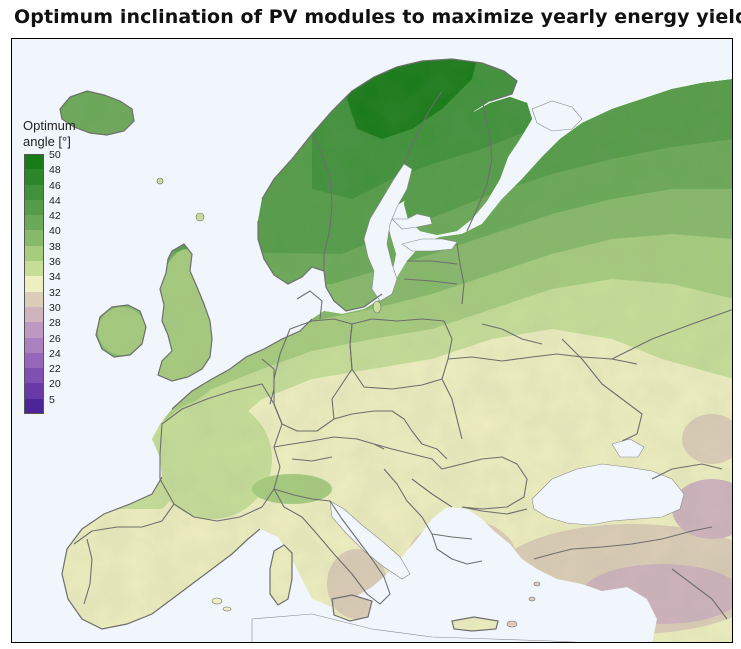 This screenshot has height=649, width=741. Describe the element at coordinates (55, 307) in the screenshot. I see `legend-label: 30` at that location.